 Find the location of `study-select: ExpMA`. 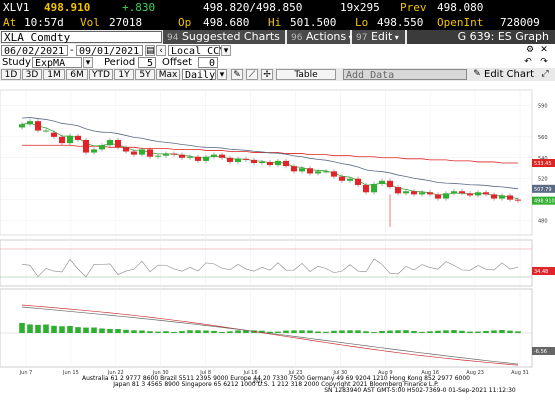

study-select: ExpMA is located at coordinates (57, 62).